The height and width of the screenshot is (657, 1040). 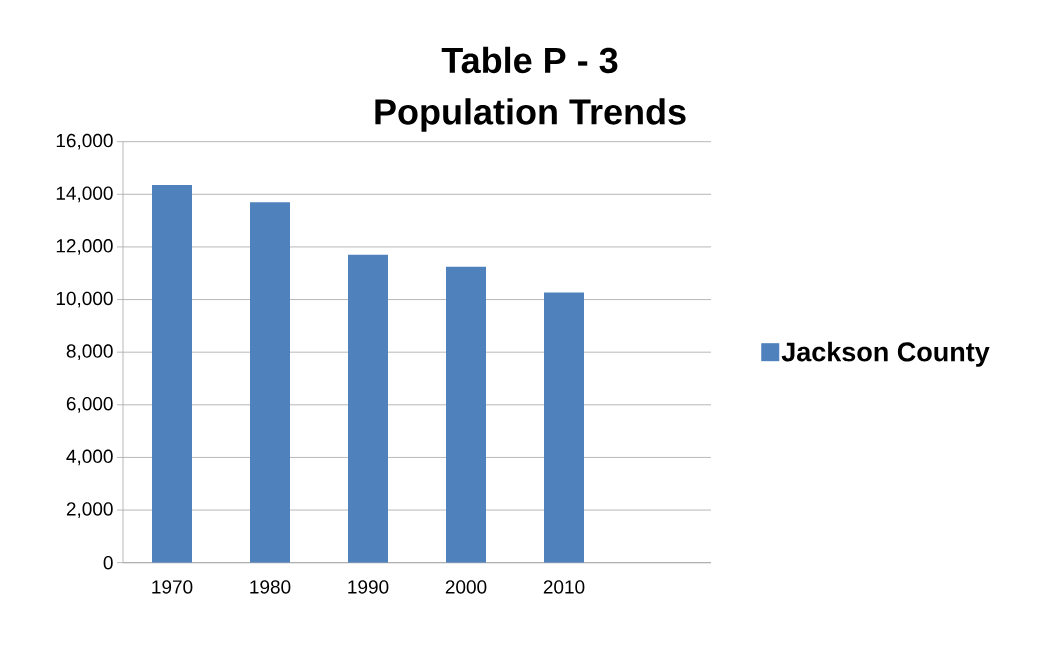 What do you see at coordinates (530, 115) in the screenshot?
I see `chart-subtitle: Population Trends` at bounding box center [530, 115].